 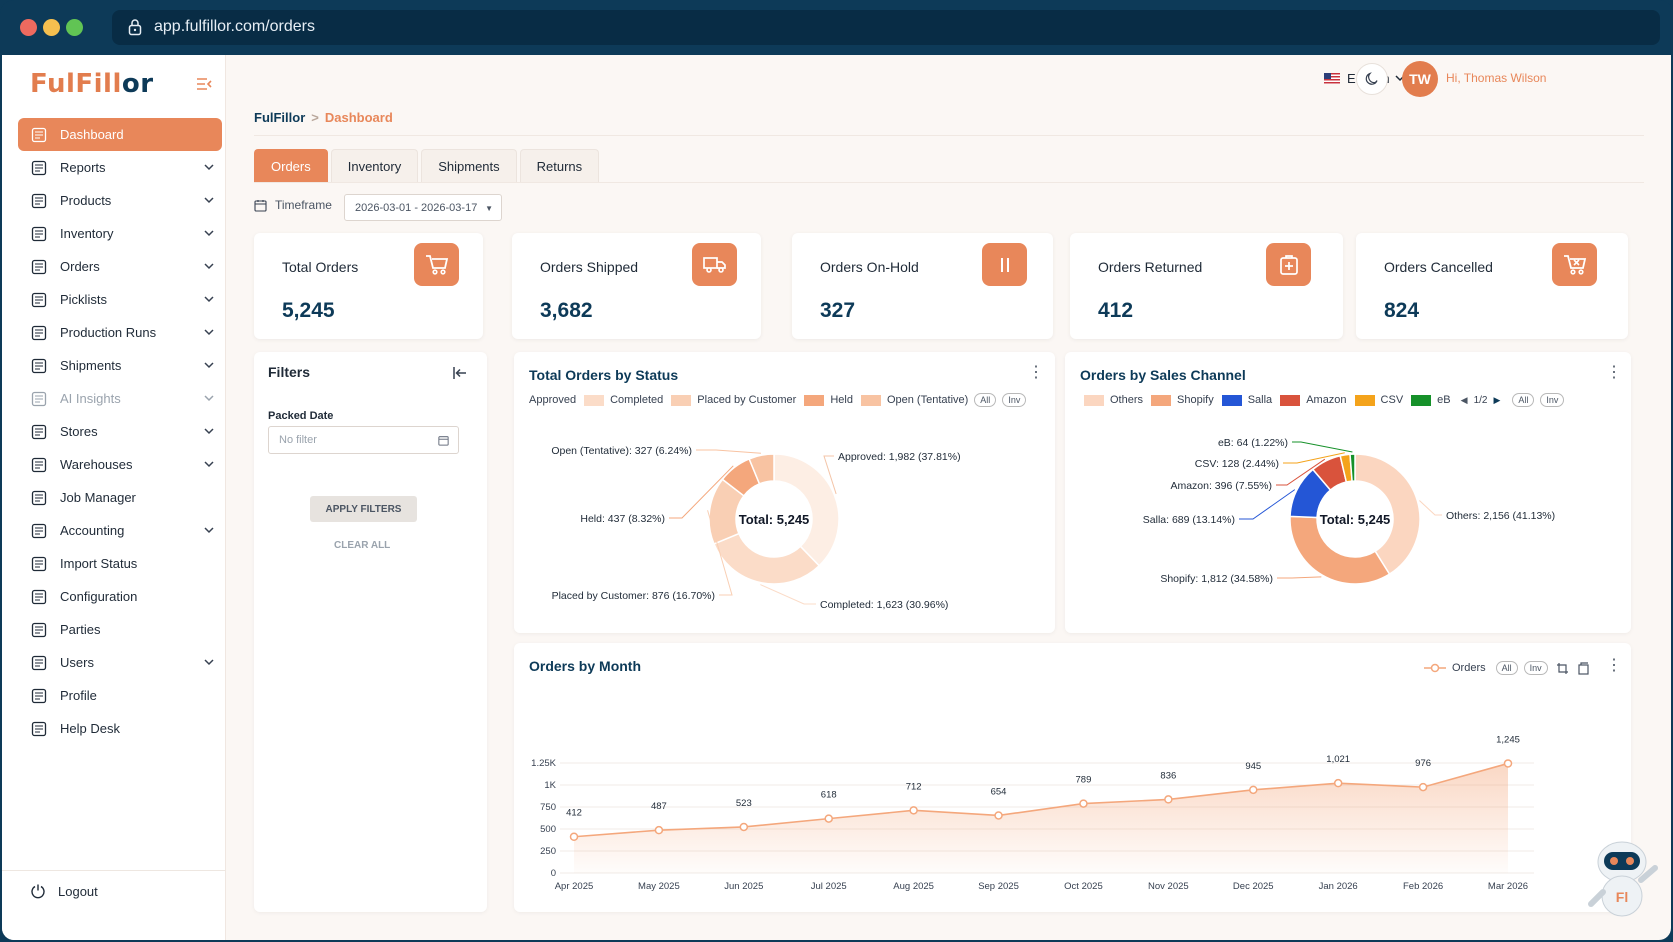 What do you see at coordinates (120, 167) in the screenshot?
I see `sidebar-item-reports: Reports` at bounding box center [120, 167].